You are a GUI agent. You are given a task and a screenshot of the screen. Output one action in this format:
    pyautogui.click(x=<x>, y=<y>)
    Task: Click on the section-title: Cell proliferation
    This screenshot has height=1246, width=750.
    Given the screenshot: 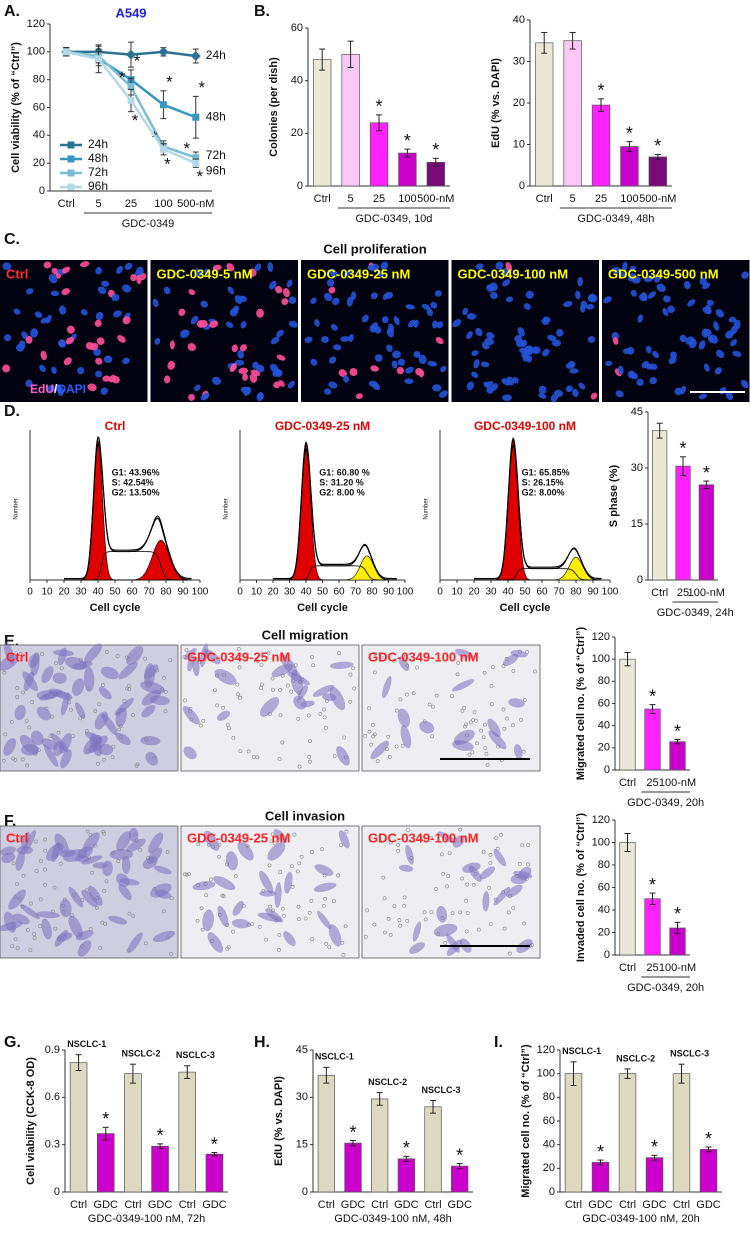 What is the action you would take?
    pyautogui.click(x=374, y=248)
    